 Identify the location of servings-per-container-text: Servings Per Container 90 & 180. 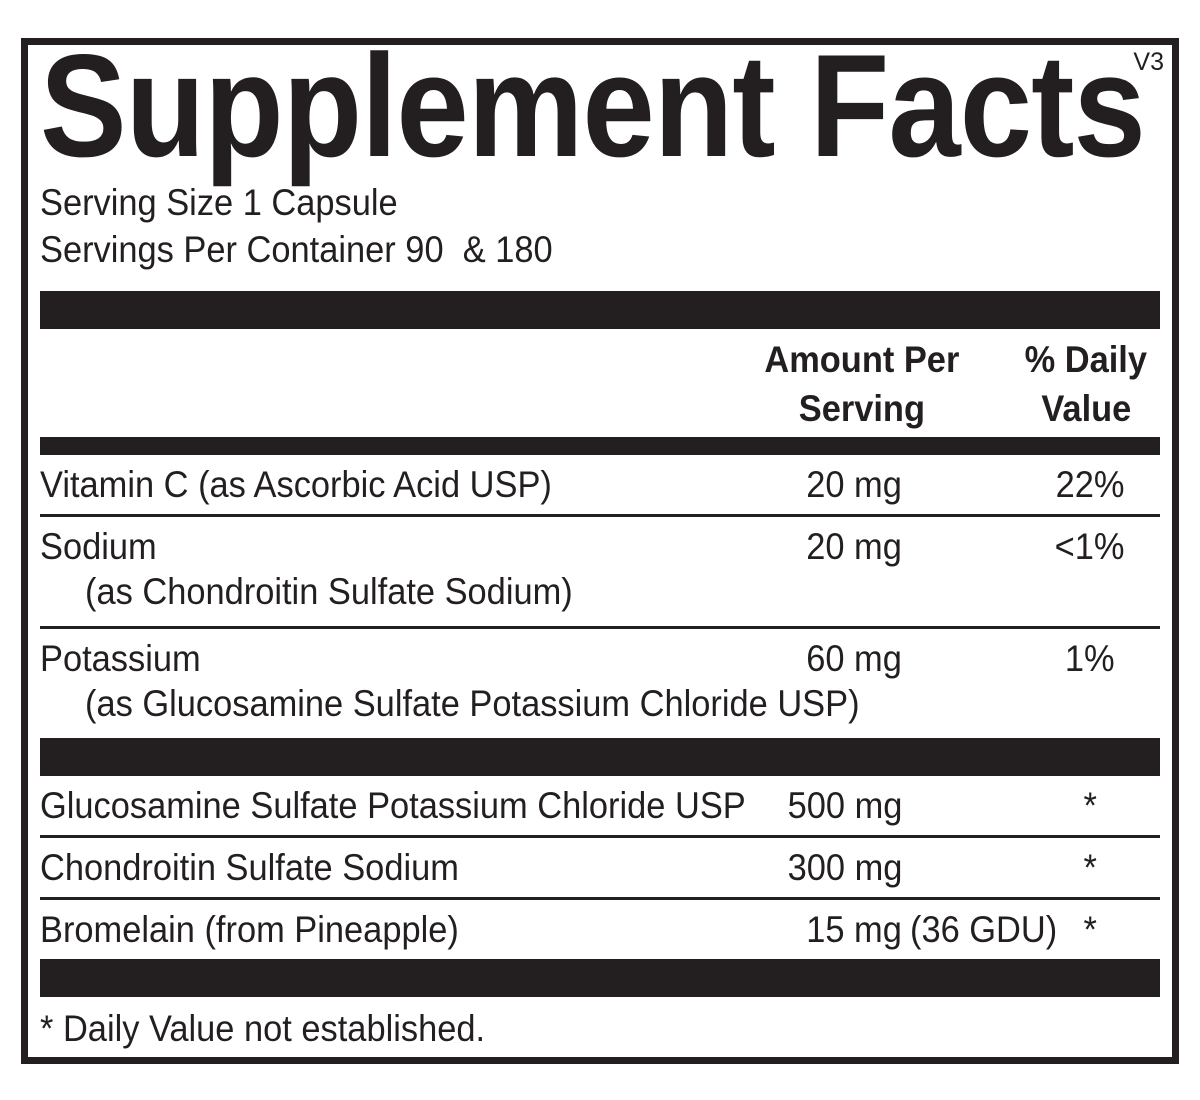
(296, 249).